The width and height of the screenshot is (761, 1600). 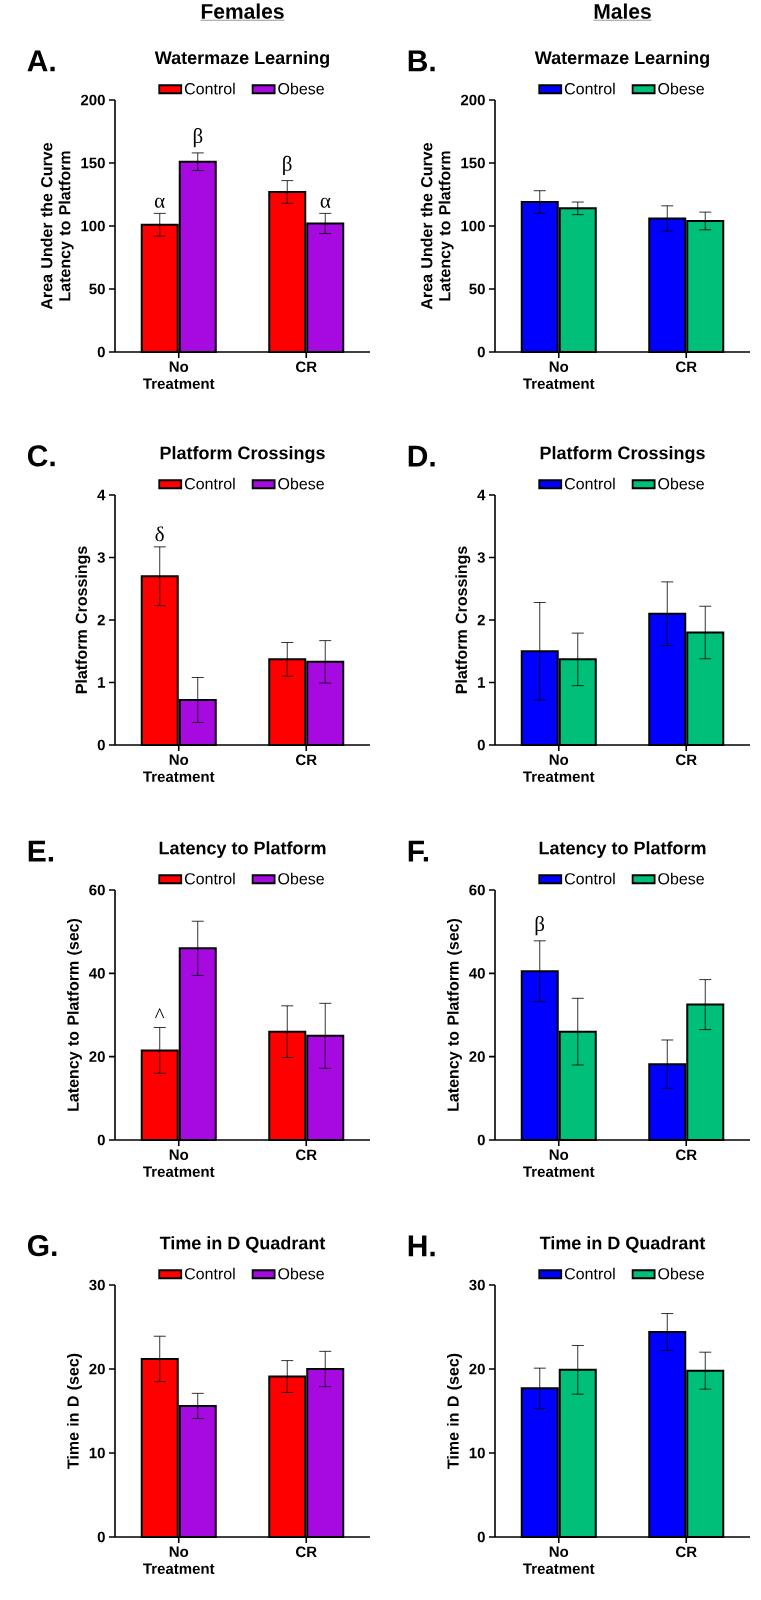 I want to click on text: H., so click(x=421, y=1246).